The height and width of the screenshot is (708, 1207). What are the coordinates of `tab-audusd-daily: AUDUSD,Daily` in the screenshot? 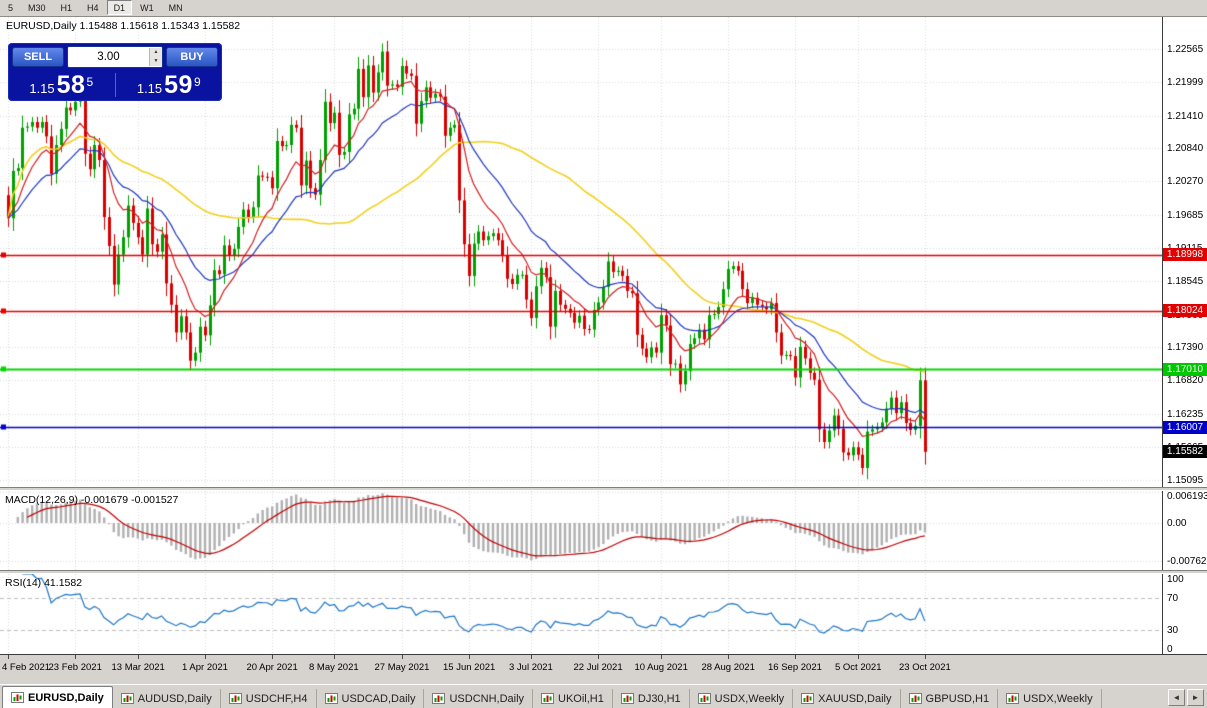 It's located at (167, 698).